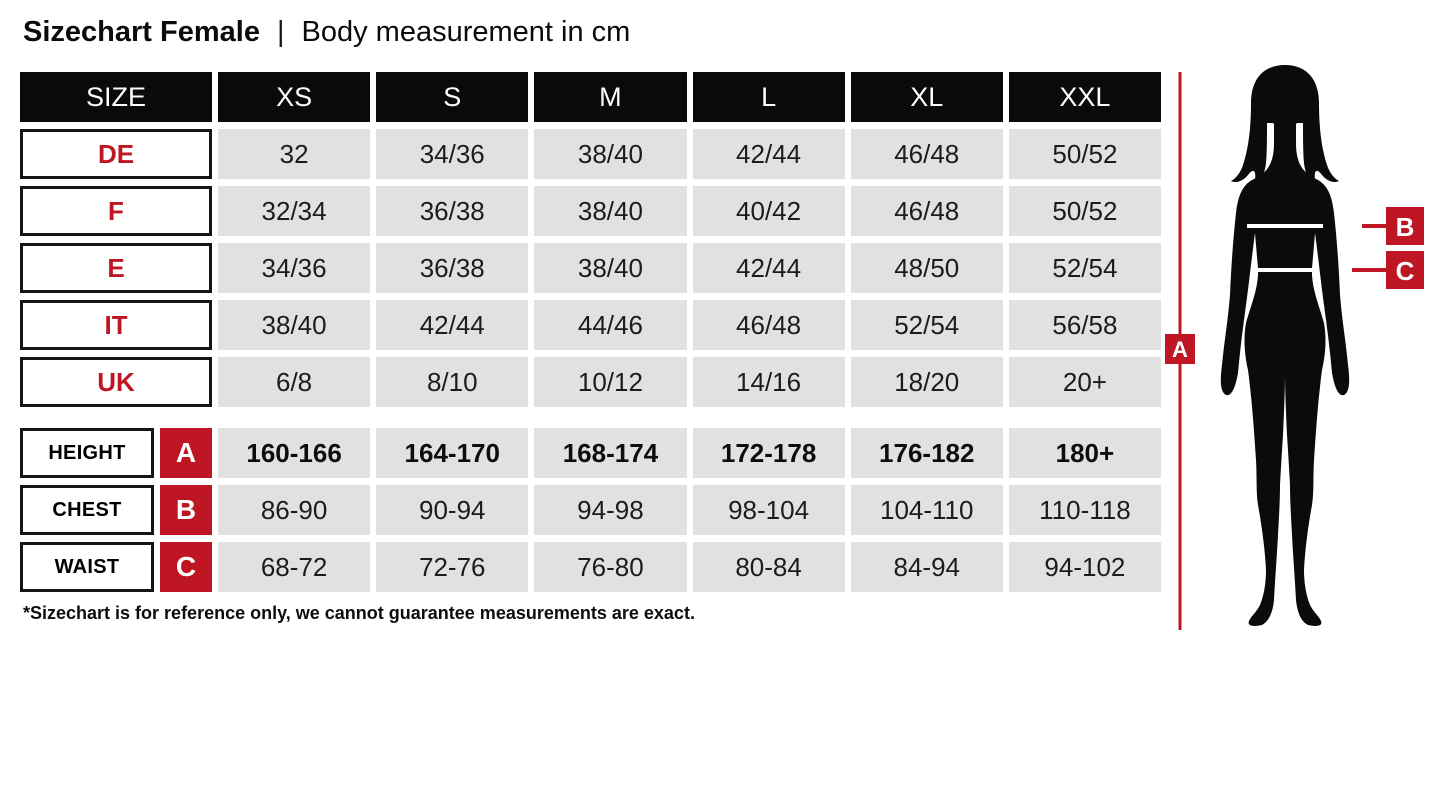  What do you see at coordinates (1084, 453) in the screenshot?
I see `measure-value-cell: 180+` at bounding box center [1084, 453].